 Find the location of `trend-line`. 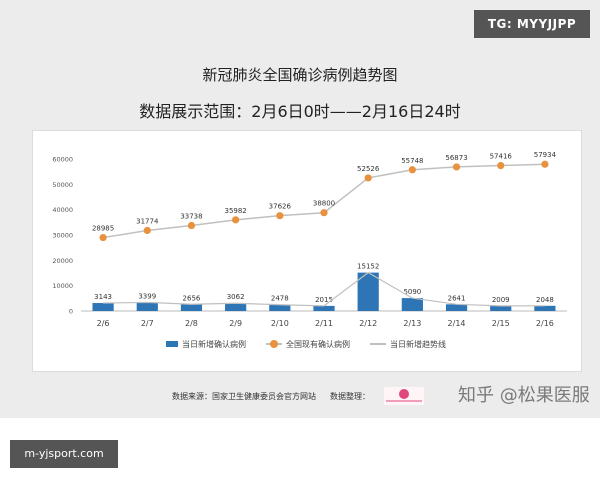

trend-line is located at coordinates (324, 289).